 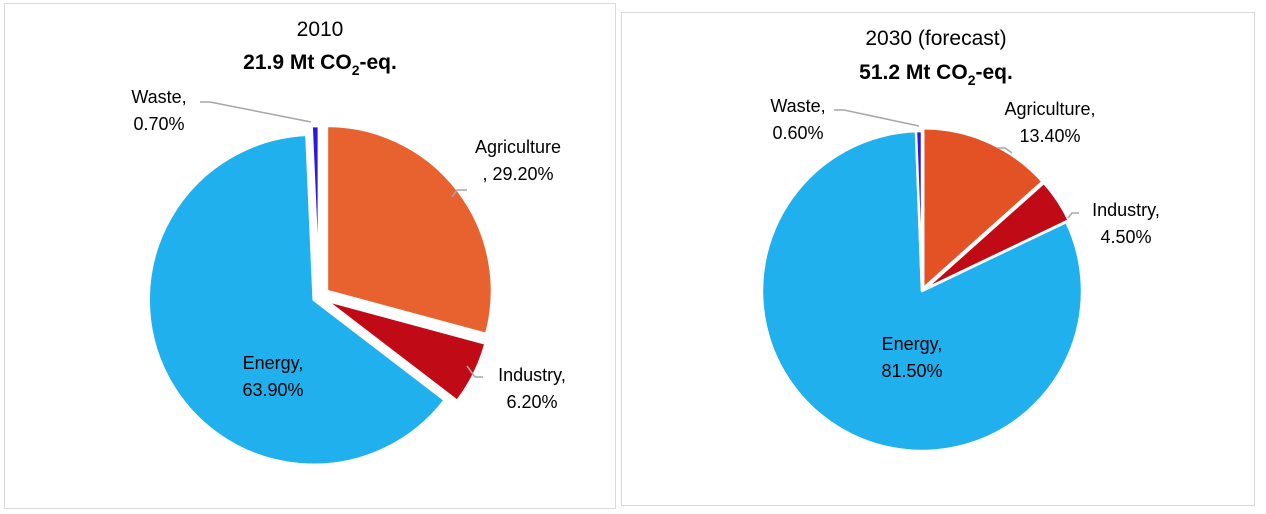 What do you see at coordinates (911, 357) in the screenshot?
I see `data-label-energy: Energy, 81.50%` at bounding box center [911, 357].